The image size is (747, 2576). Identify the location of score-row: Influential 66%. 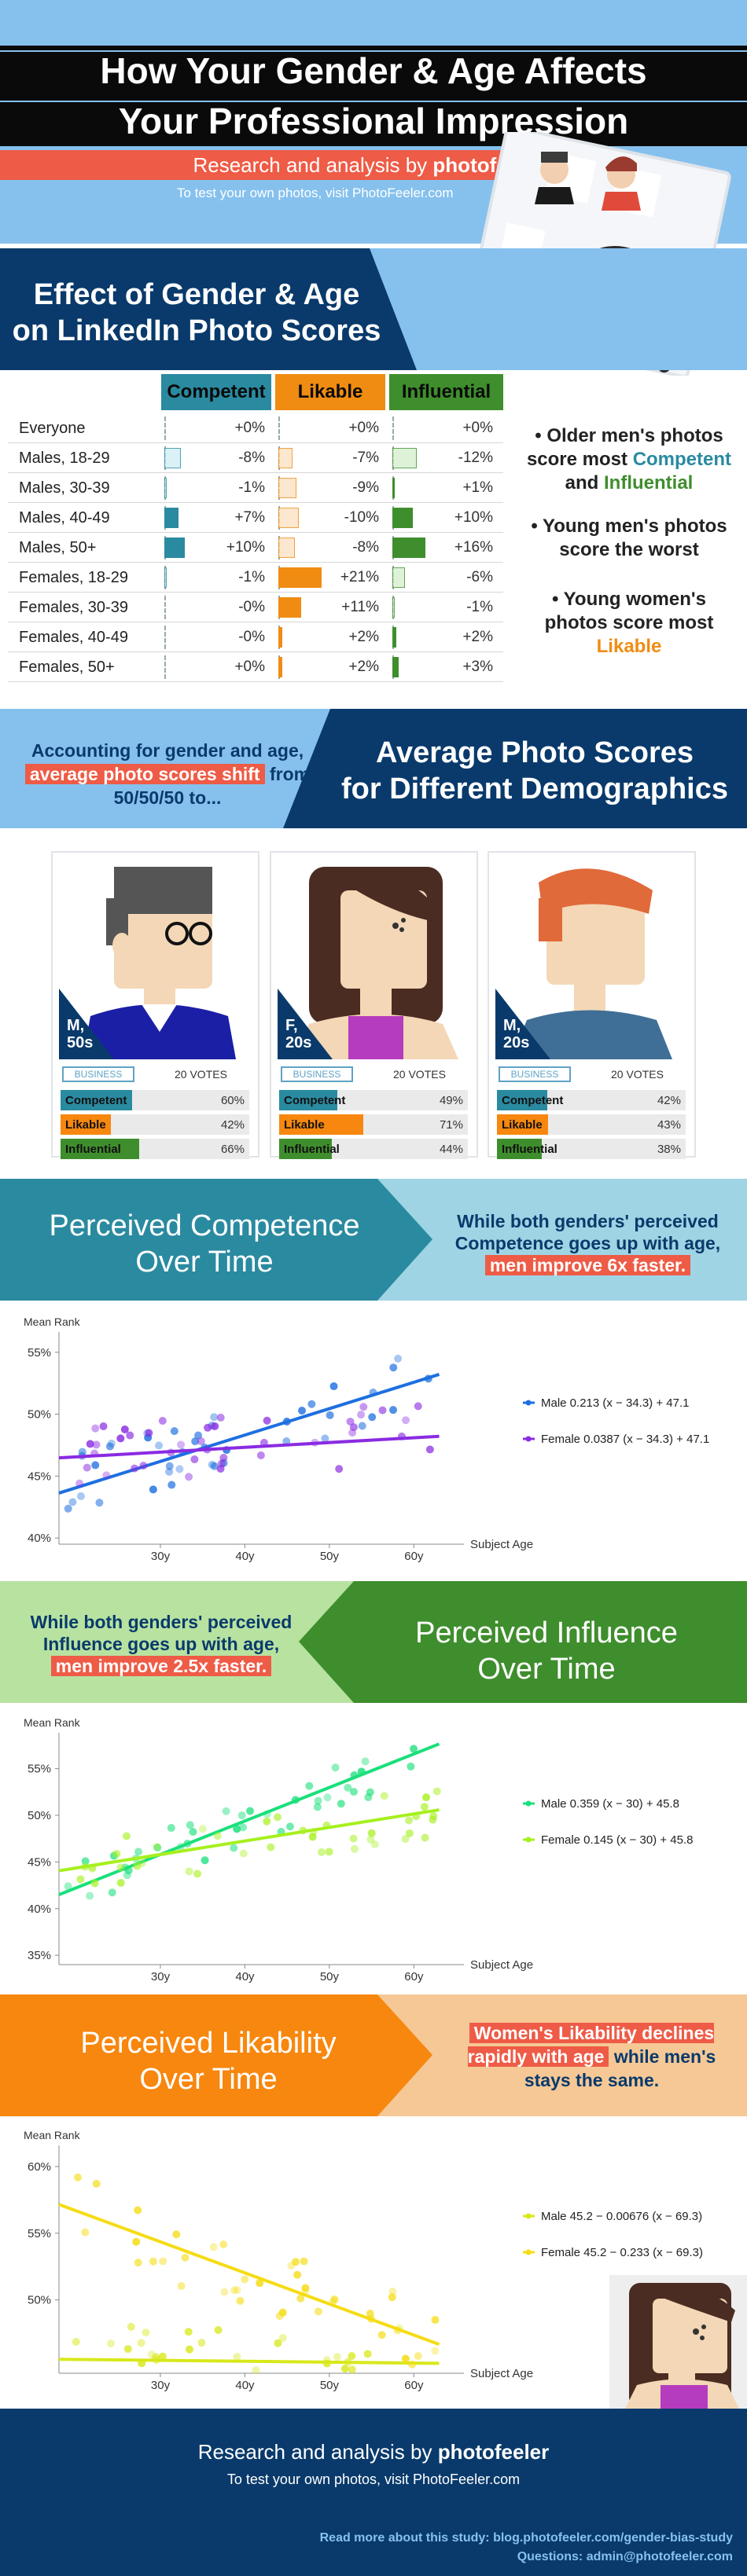
(155, 1149).